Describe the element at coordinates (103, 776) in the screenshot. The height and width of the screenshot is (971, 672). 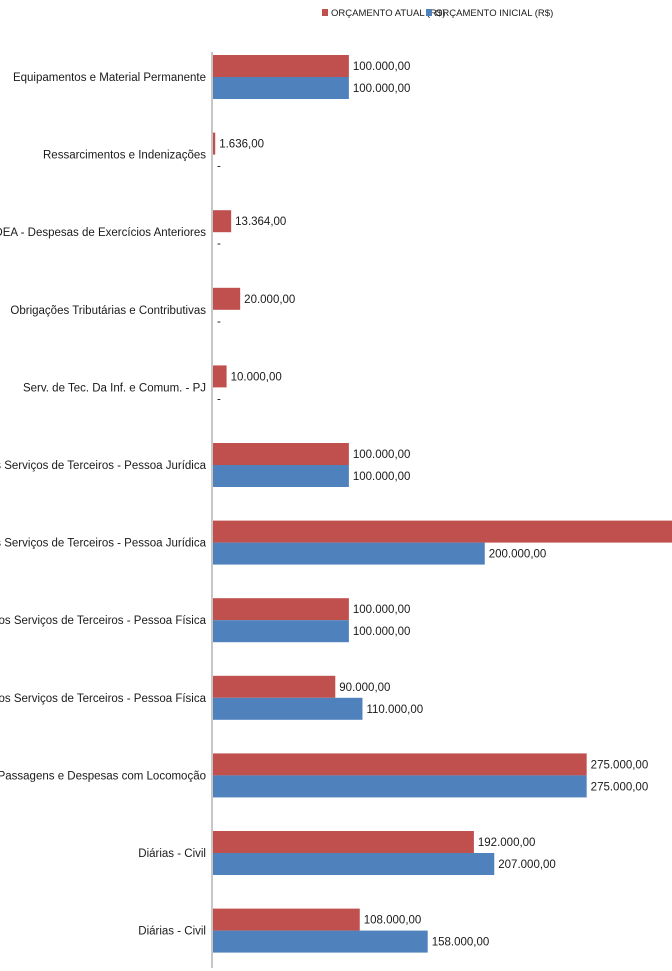
I see `category-label: Passagens e Despesas com Locomoção` at that location.